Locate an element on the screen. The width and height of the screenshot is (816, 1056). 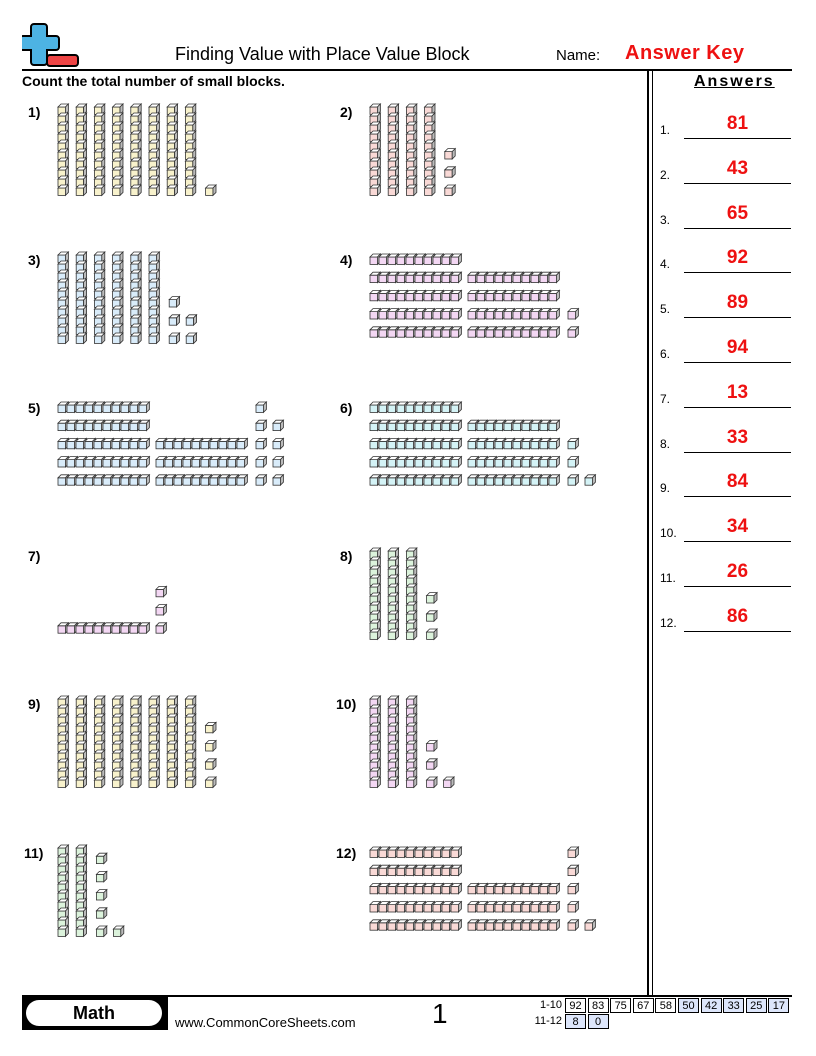
problem-number: 12) is located at coordinates (346, 853).